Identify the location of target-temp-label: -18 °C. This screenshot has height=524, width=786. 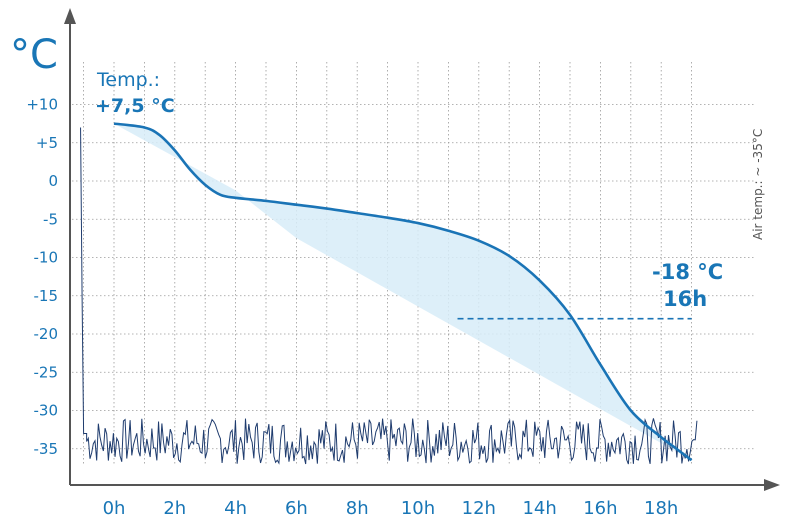
(687, 272).